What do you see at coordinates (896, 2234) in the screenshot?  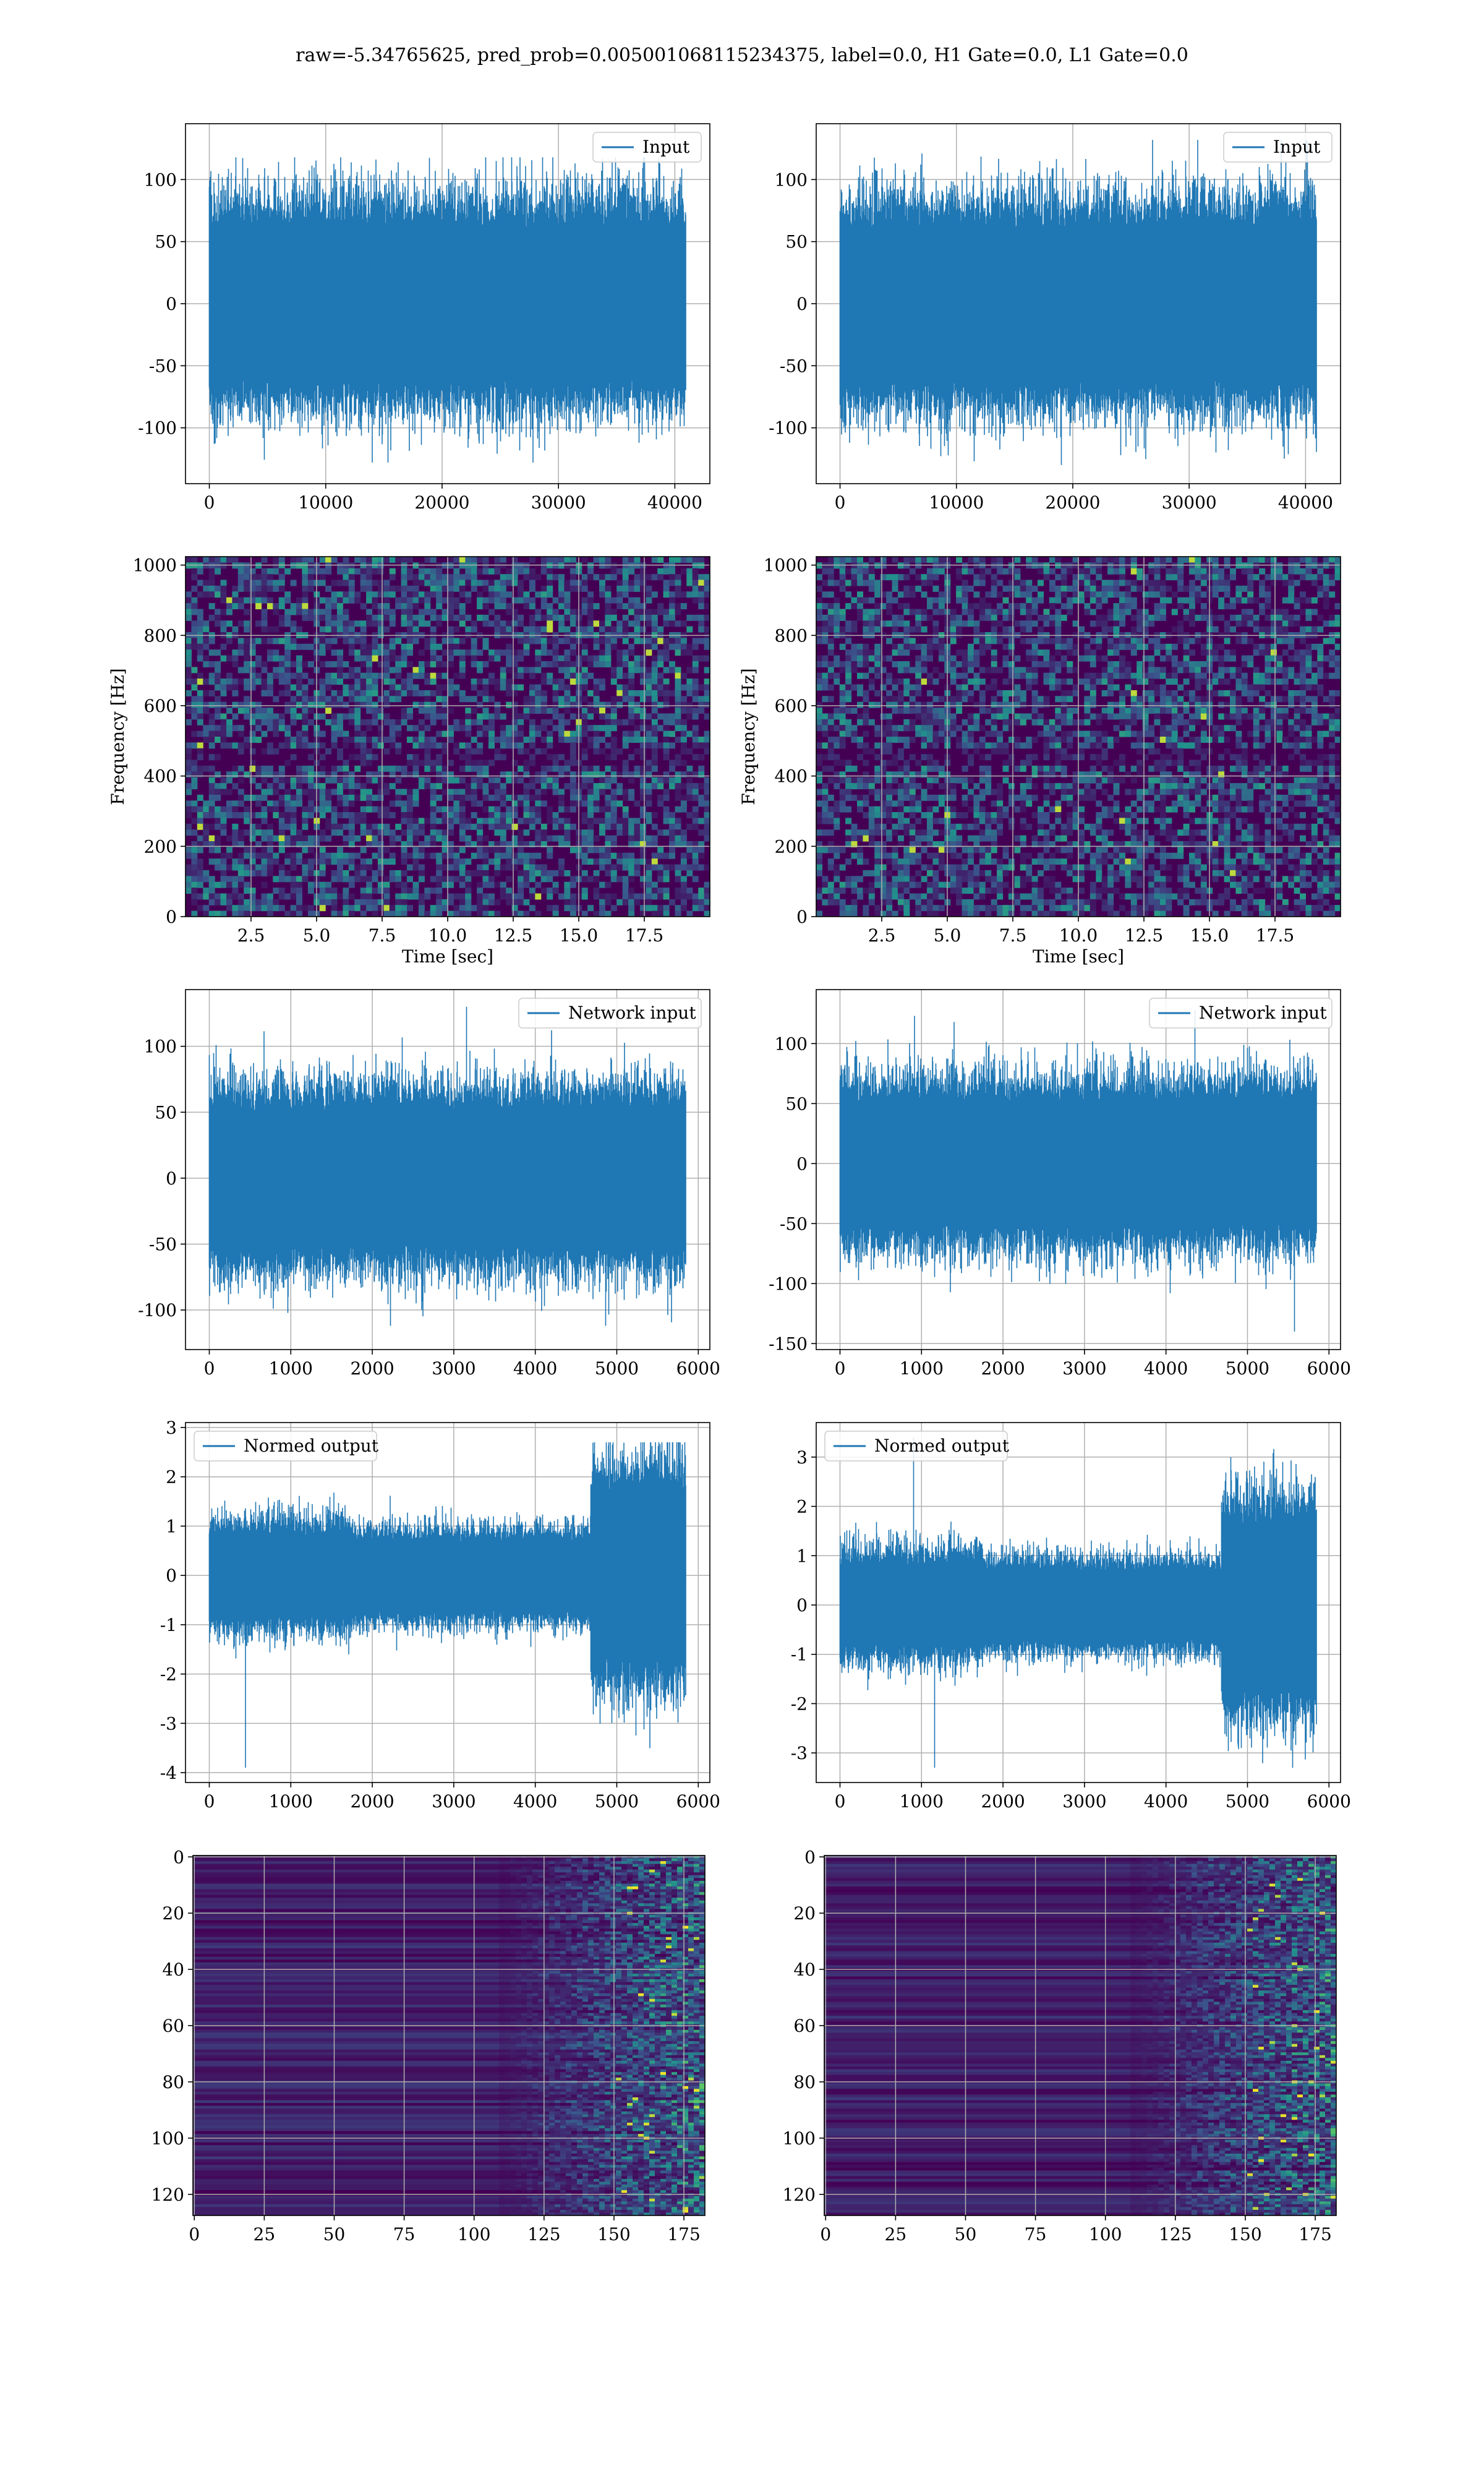 I see `x-tick-label: 25` at bounding box center [896, 2234].